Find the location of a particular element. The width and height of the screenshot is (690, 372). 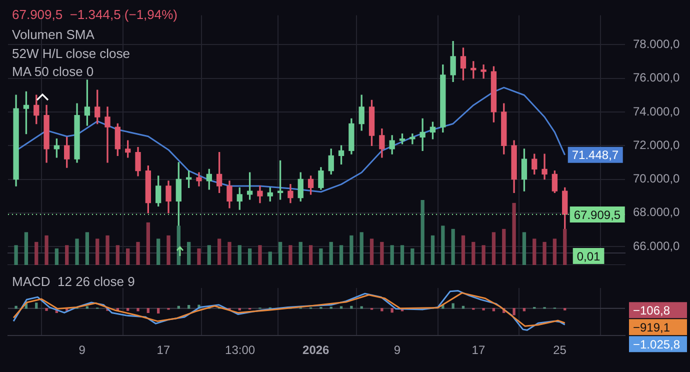

x-tick-label: 2026 is located at coordinates (316, 350).